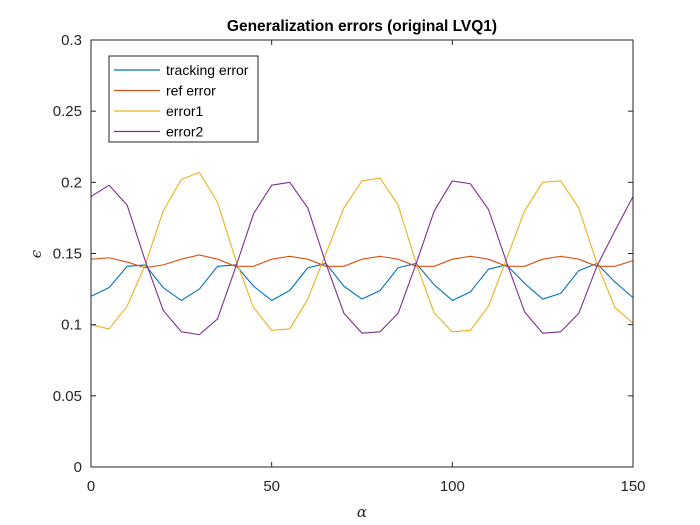 The width and height of the screenshot is (700, 525). What do you see at coordinates (452, 486) in the screenshot?
I see `x-tick-label: 100` at bounding box center [452, 486].